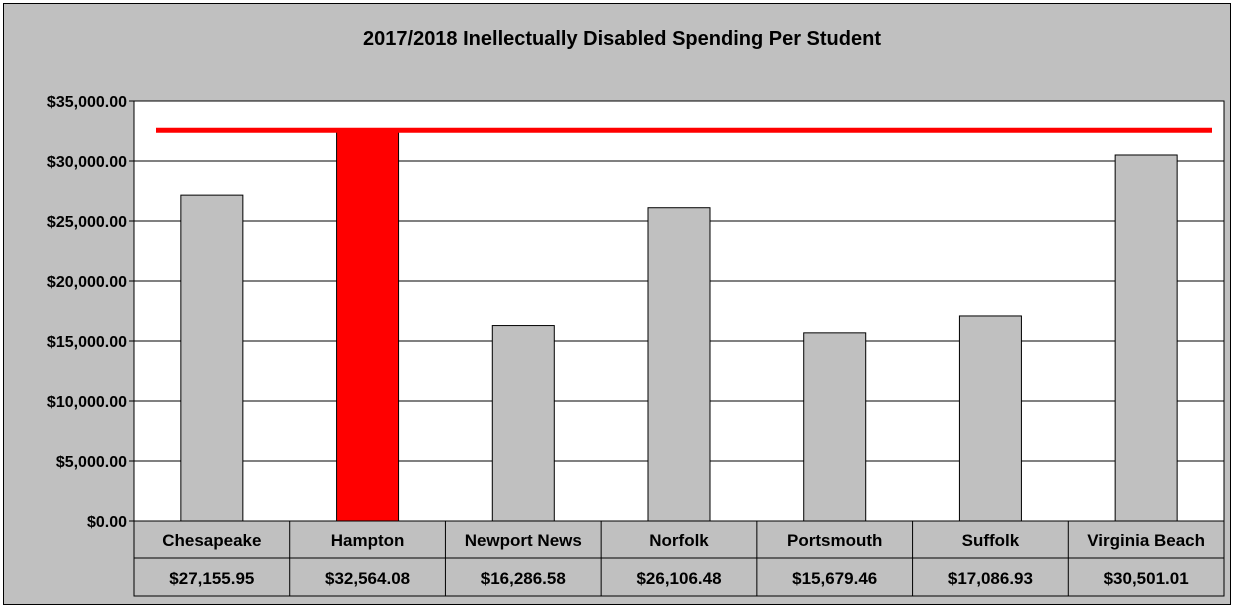  I want to click on y-tick-label: $0.00, so click(107, 522).